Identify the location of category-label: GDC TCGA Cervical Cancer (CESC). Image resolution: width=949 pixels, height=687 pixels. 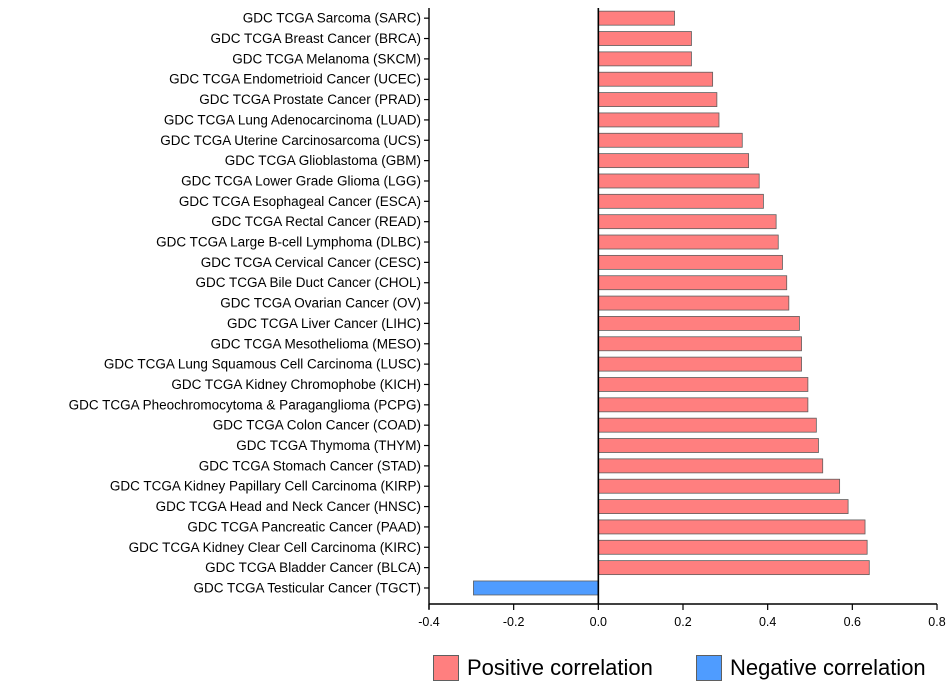
(311, 262).